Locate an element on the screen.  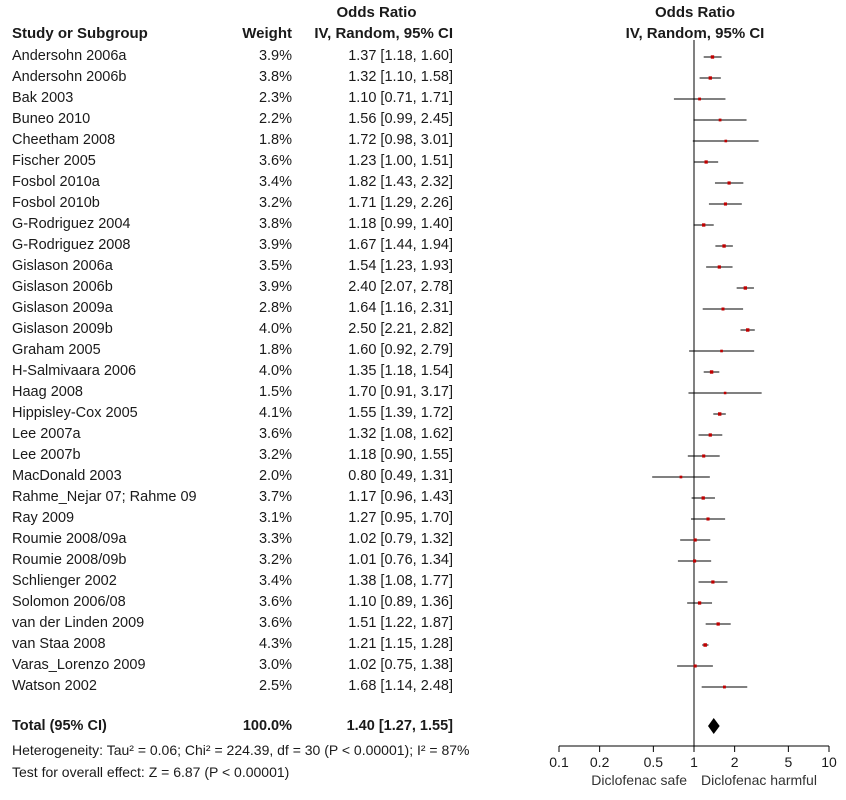
study-name: G-Rodriguez 2004 is located at coordinates (71, 224).